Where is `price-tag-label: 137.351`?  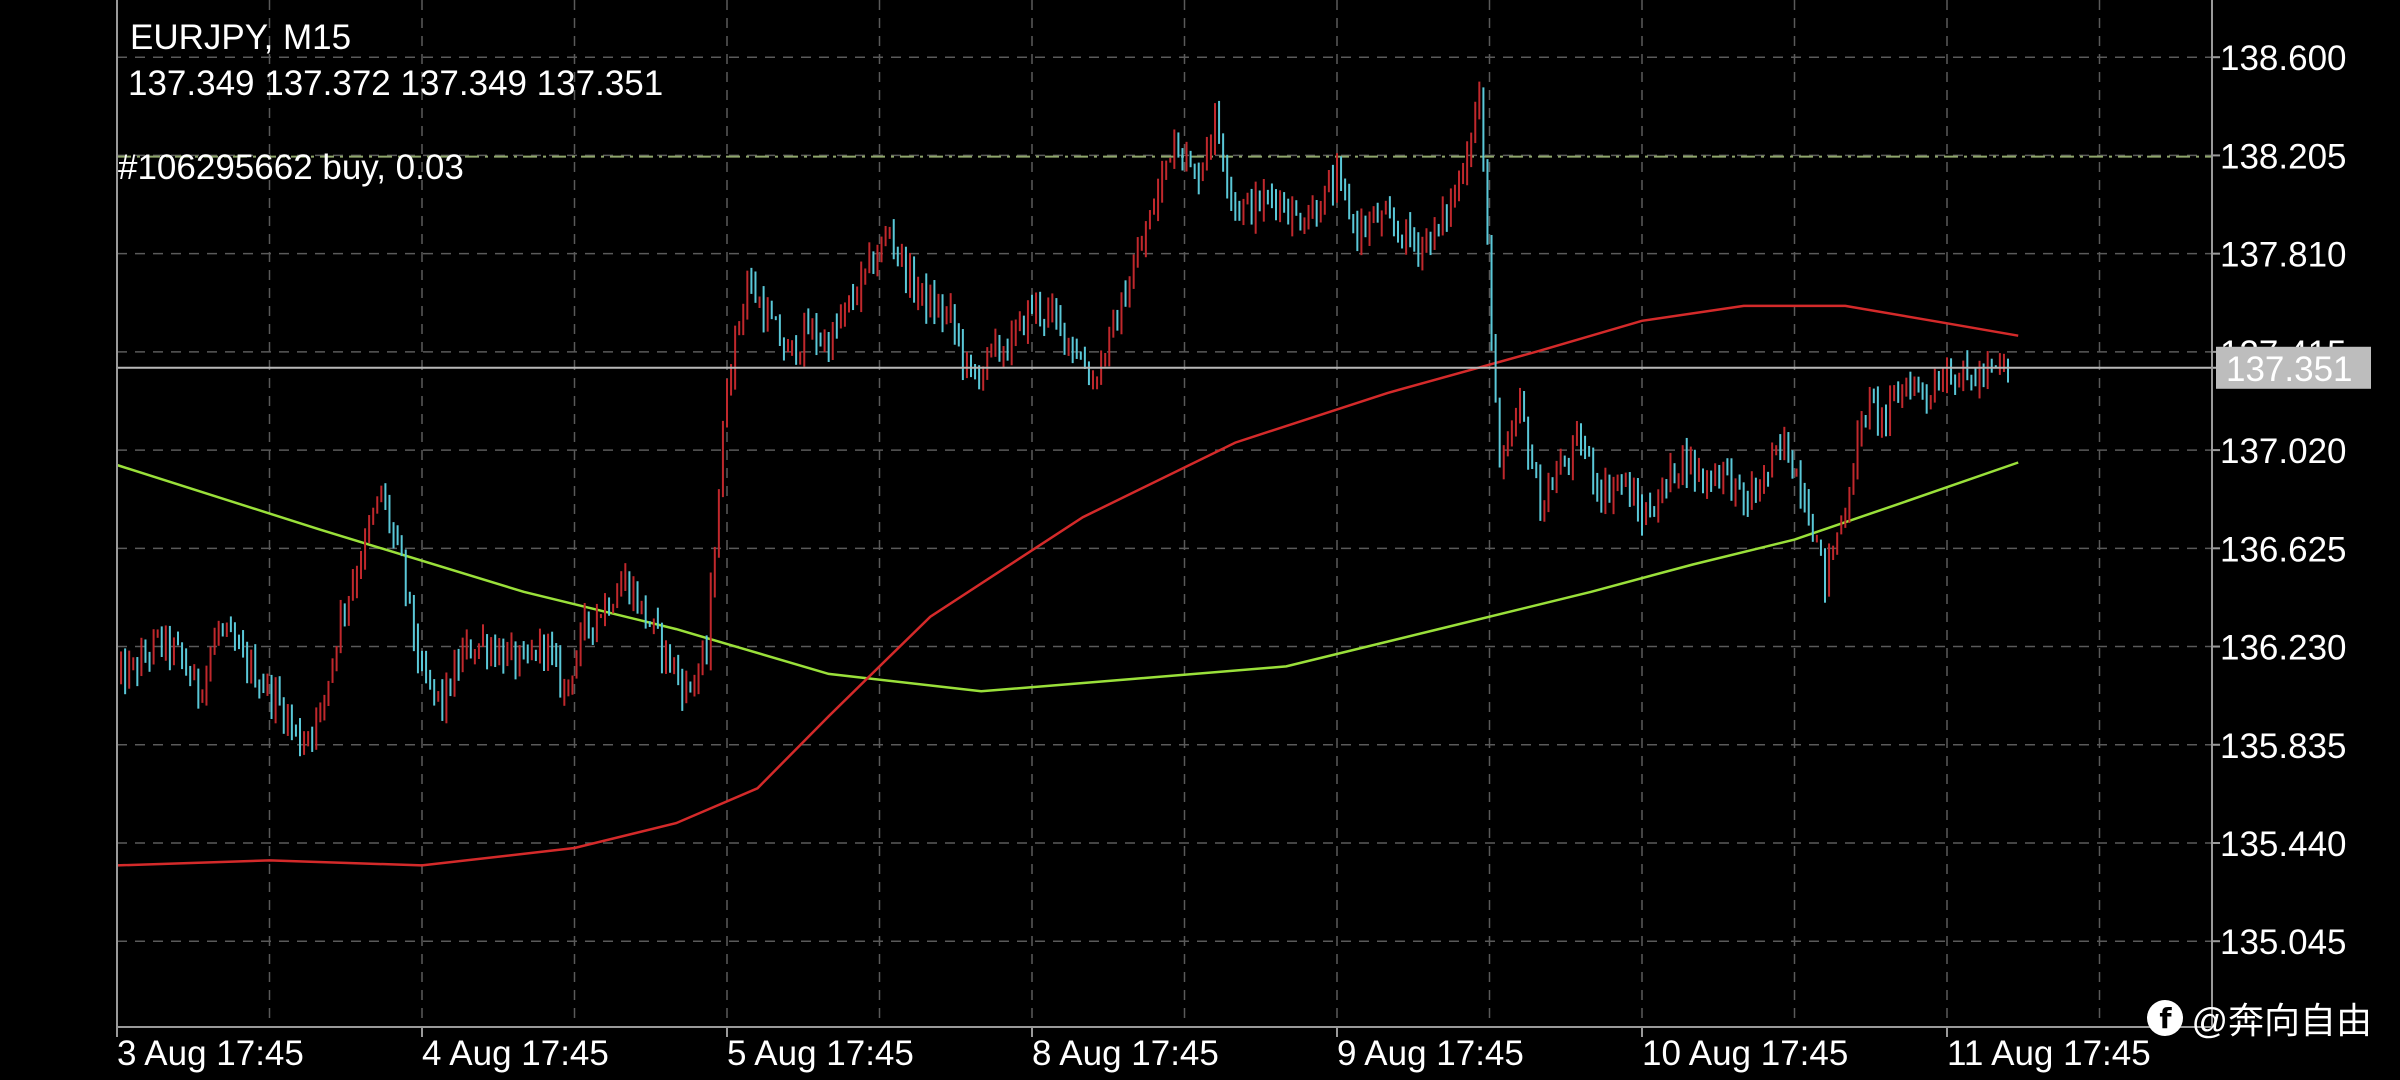
price-tag-label: 137.351 is located at coordinates (2289, 369).